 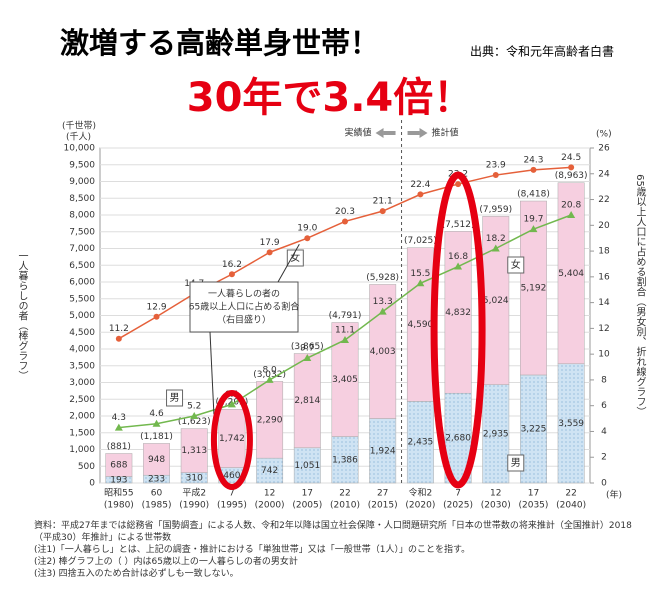 What do you see at coordinates (421, 443) in the screenshot?
I see `bar-label: 2,435` at bounding box center [421, 443].